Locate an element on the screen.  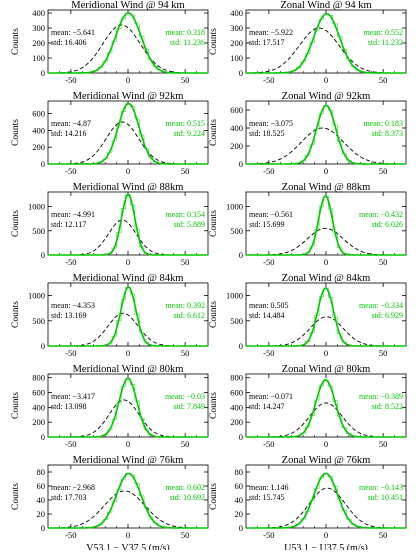
chart-title: Zonal Wind @ 76km is located at coordinates (326, 460).